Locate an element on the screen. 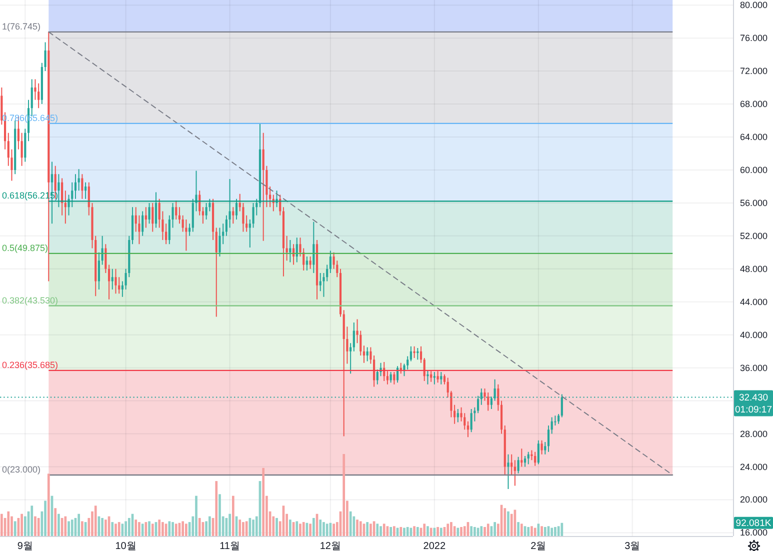 The image size is (773, 551). y-tick-label: 20.000 is located at coordinates (754, 499).